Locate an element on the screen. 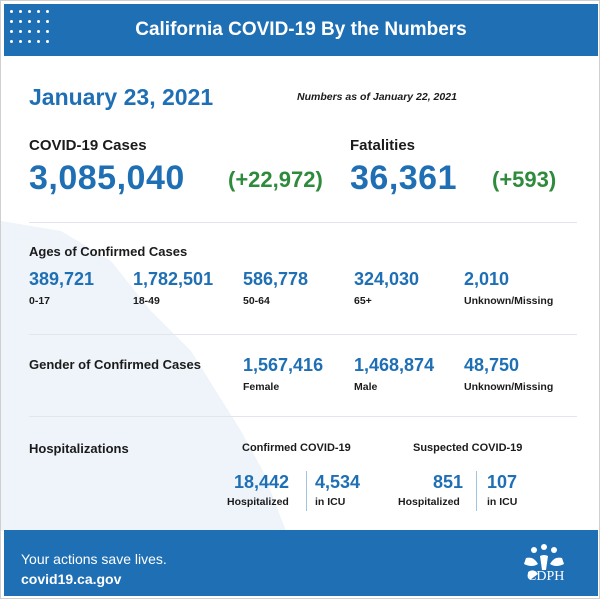  age-label: 0-17 is located at coordinates (40, 301).